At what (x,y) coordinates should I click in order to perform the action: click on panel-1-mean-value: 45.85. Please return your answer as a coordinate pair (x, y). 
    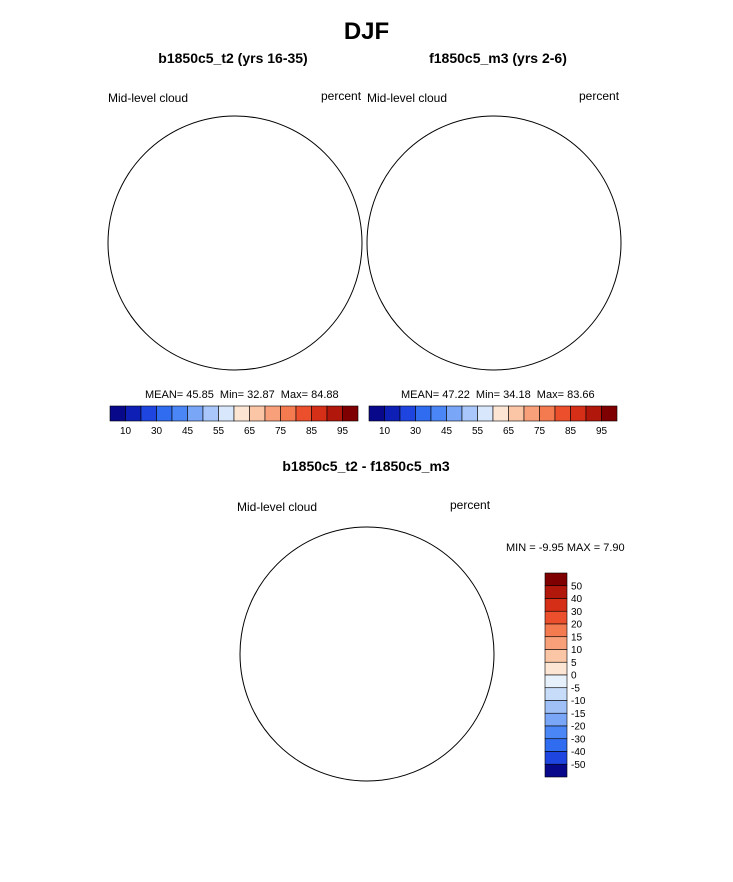
    Looking at the image, I should click on (200, 395).